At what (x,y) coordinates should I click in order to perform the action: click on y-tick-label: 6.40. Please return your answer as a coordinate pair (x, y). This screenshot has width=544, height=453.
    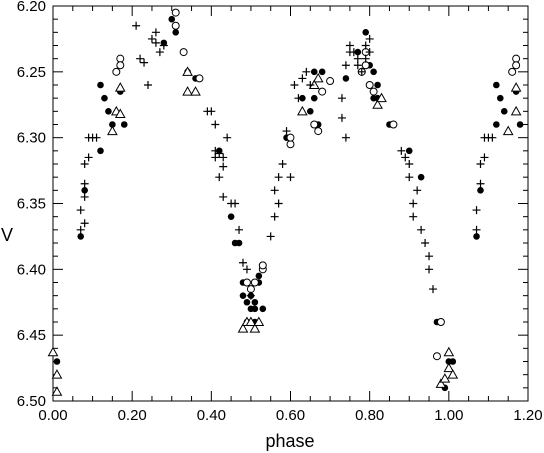
    Looking at the image, I should click on (31, 269).